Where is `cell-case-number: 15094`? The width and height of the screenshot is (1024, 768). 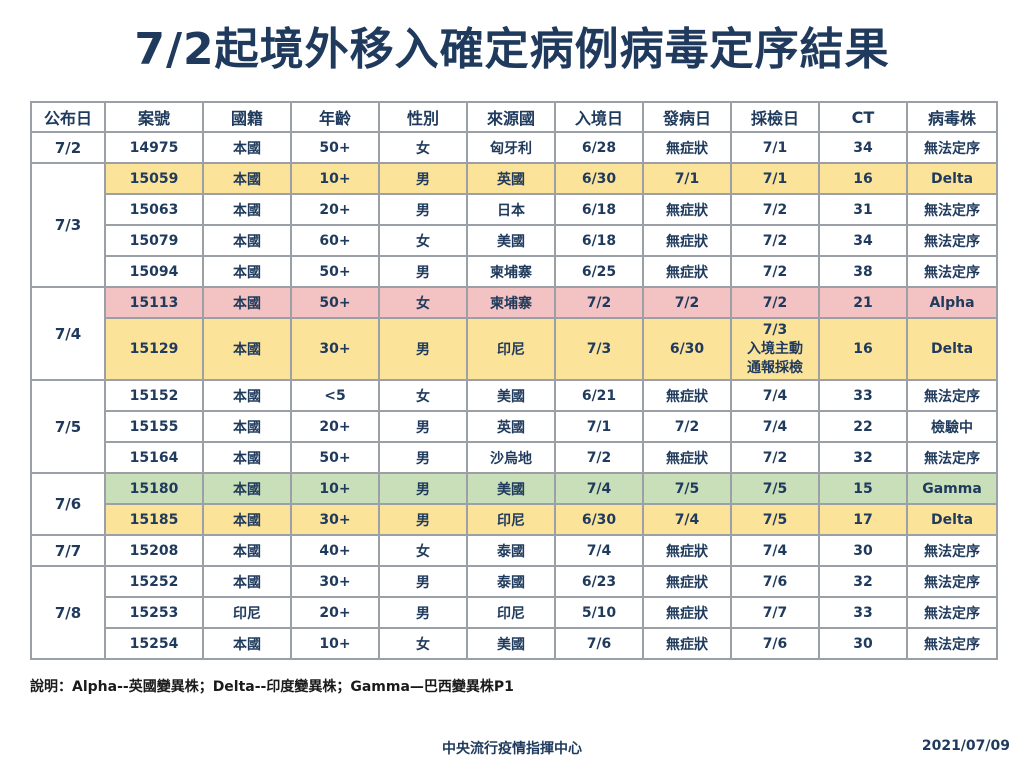
cell-case-number: 15094 is located at coordinates (154, 271).